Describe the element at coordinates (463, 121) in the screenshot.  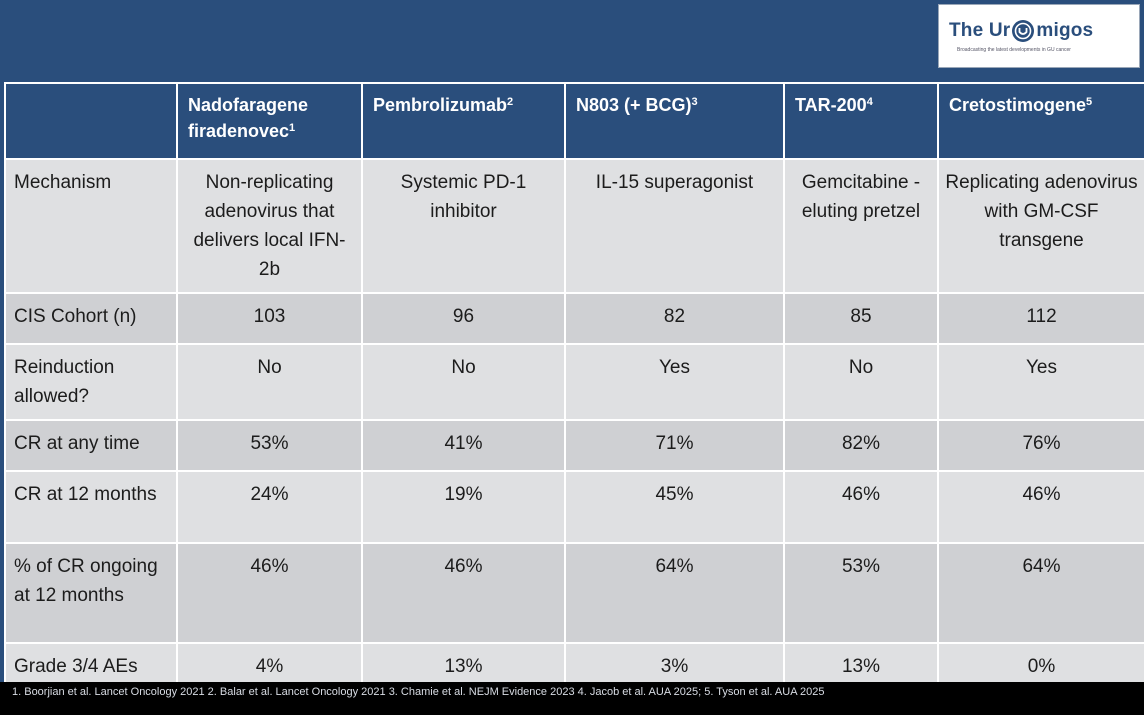
I see `header-pembrolizumab: Pembrolizumab2` at that location.